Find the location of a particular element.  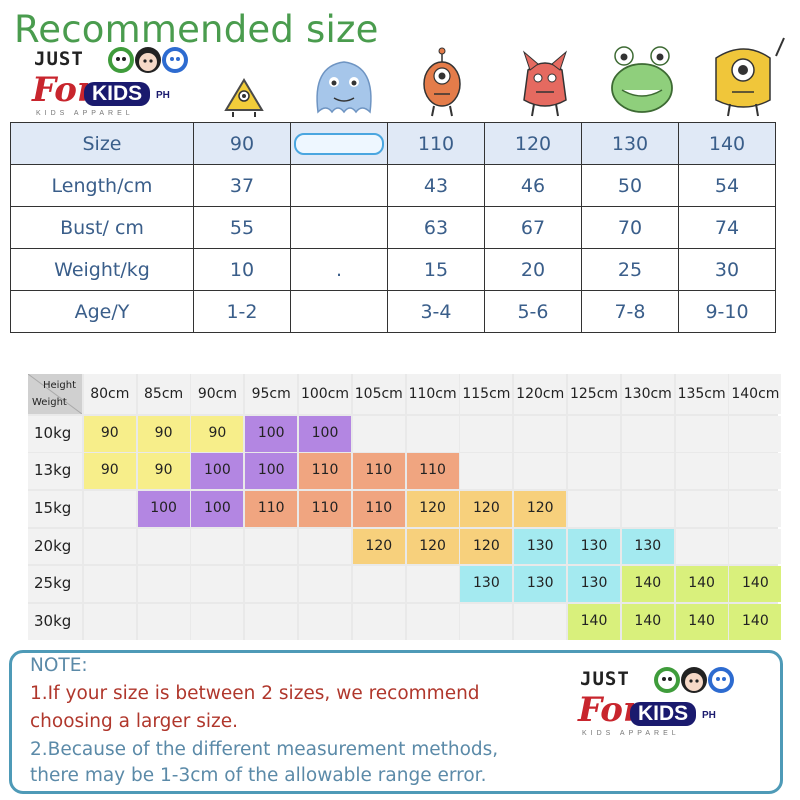

size-table-row: Length/cm 37 43 46 50 54 is located at coordinates (393, 185).